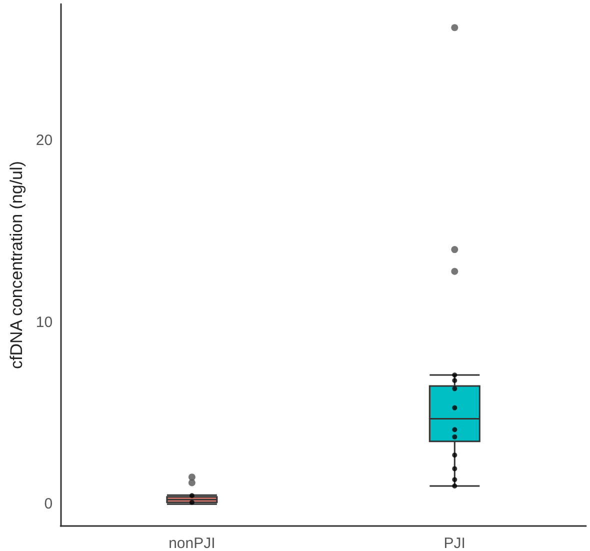  What do you see at coordinates (48, 504) in the screenshot?
I see `y-tick-label: 0` at bounding box center [48, 504].